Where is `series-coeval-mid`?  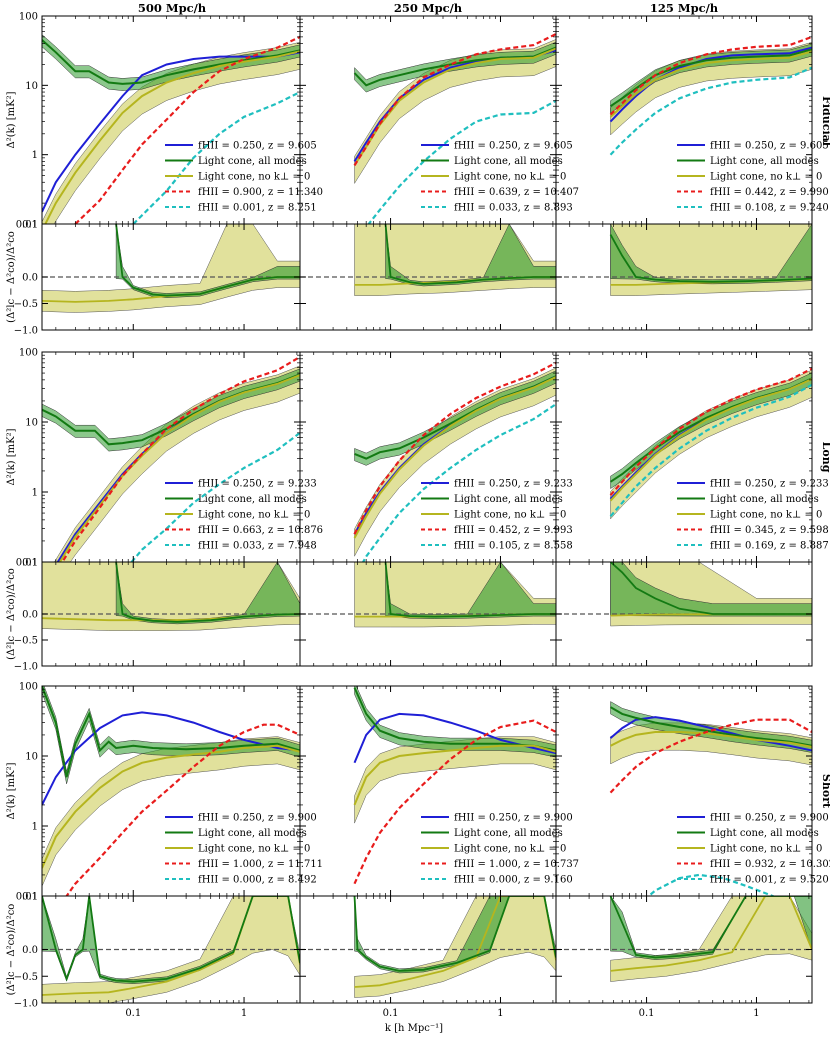
series-coeval-mid is located at coordinates (710, 734).